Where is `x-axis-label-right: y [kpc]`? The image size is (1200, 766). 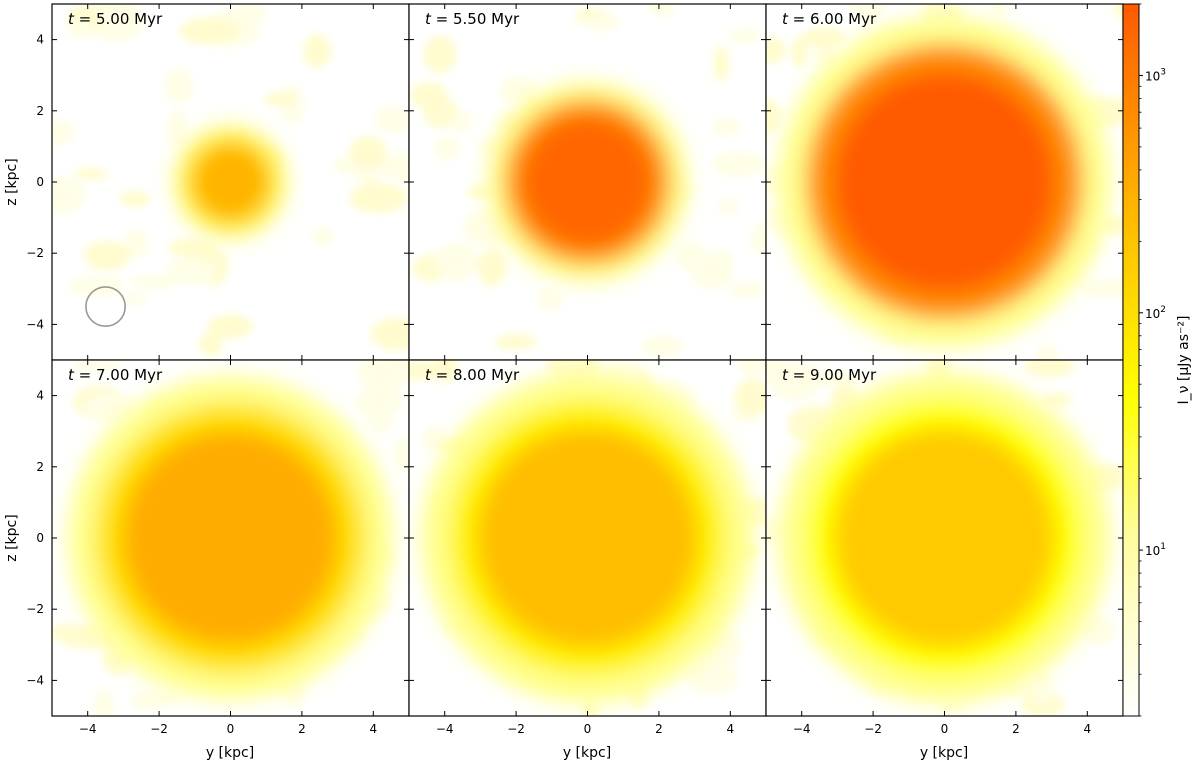
x-axis-label-right: y [kpc] is located at coordinates (944, 753).